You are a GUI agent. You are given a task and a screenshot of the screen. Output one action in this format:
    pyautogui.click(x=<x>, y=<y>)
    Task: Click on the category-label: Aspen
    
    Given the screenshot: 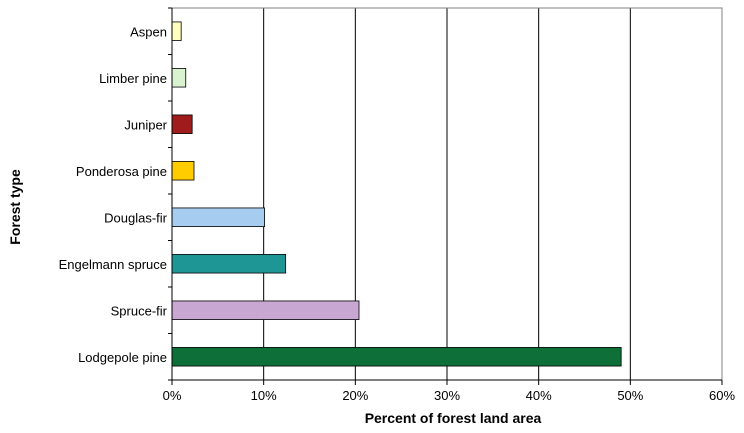 What is the action you would take?
    pyautogui.click(x=148, y=31)
    